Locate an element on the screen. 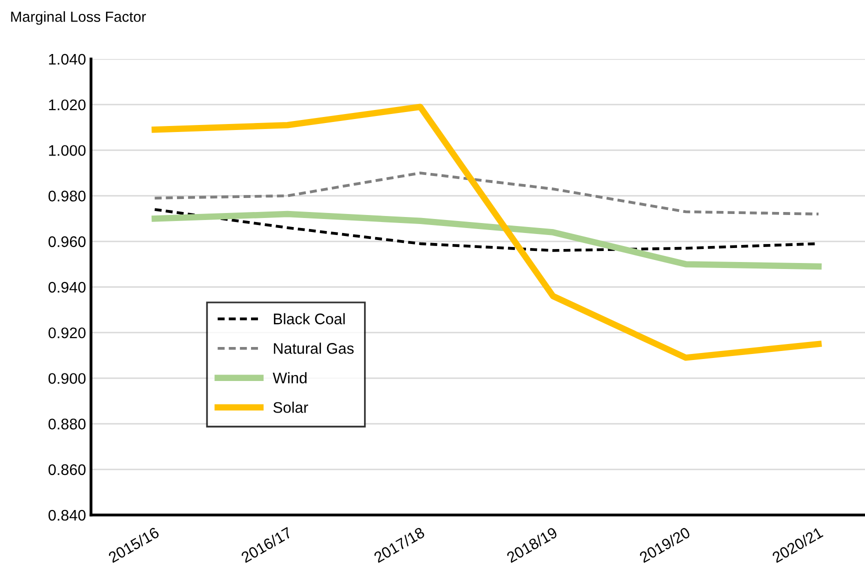 The height and width of the screenshot is (567, 865). line-series is located at coordinates (486, 194).